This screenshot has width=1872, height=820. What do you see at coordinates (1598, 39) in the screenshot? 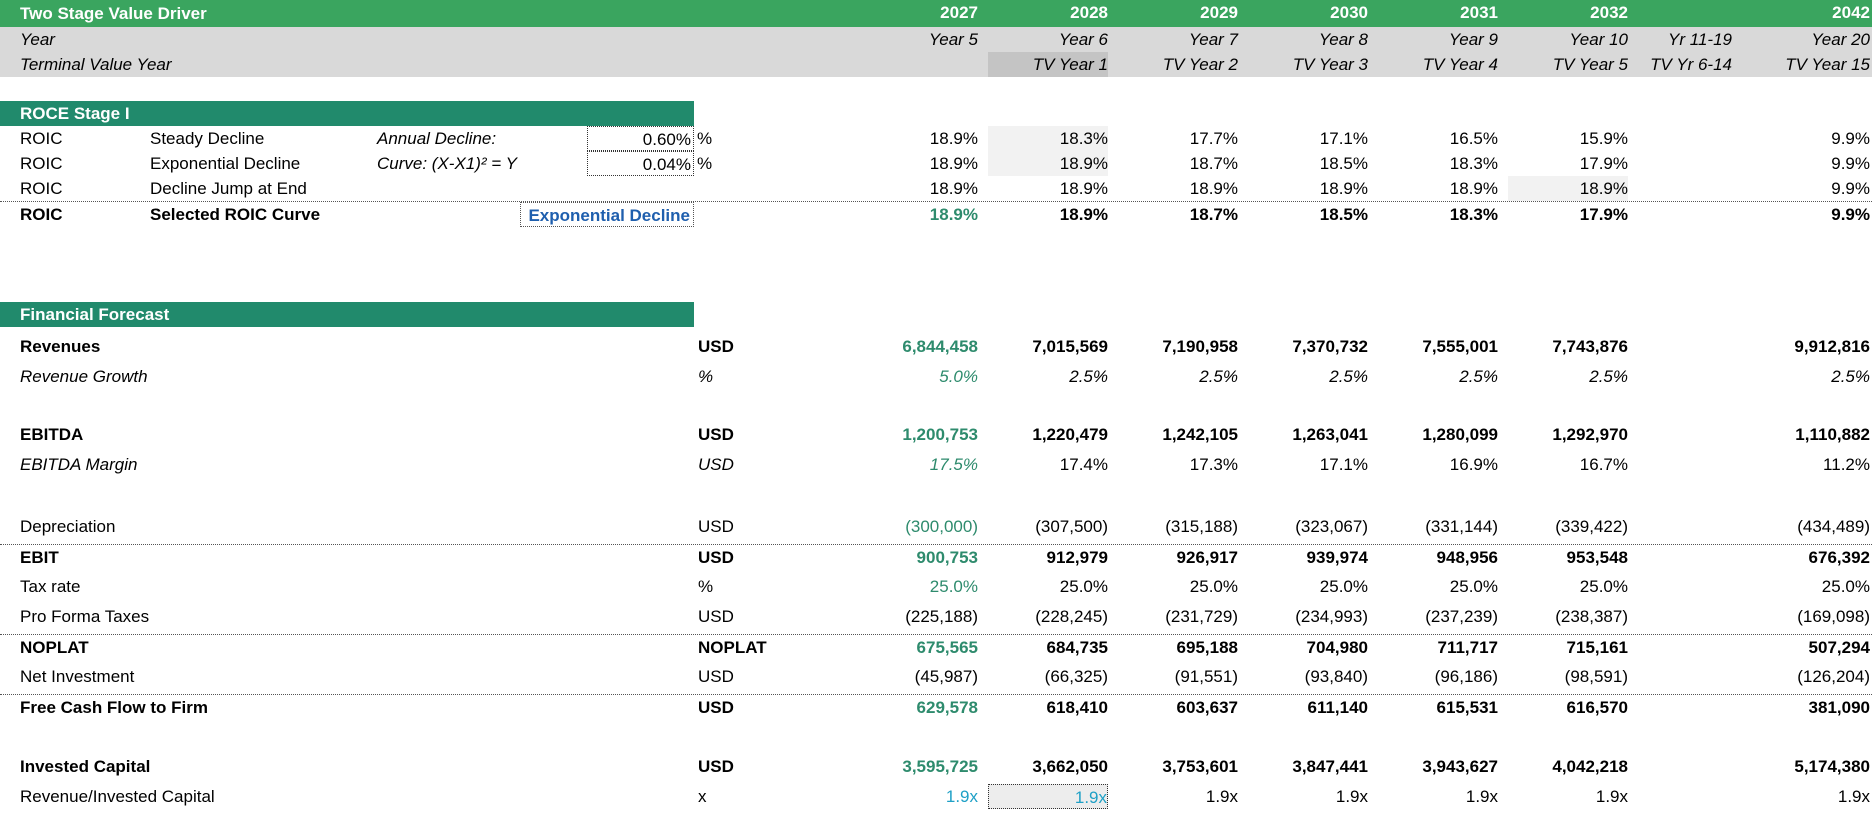
I see `year-label-5: Year 10` at bounding box center [1598, 39].